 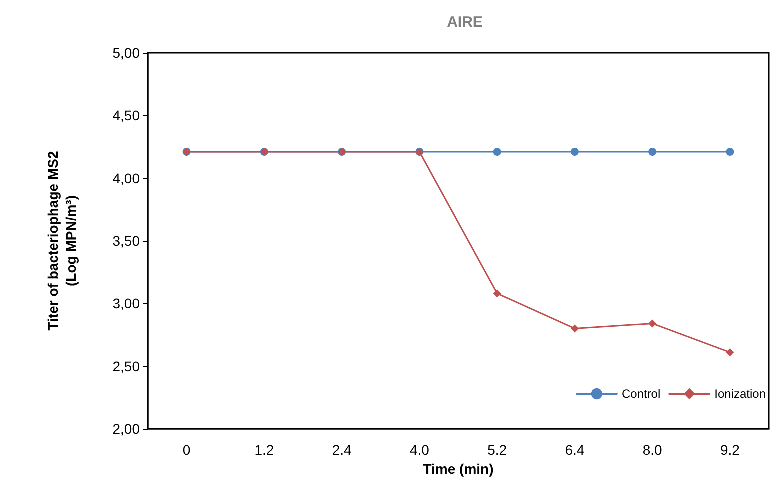 I want to click on x-tick-label: 2.4, so click(x=342, y=450).